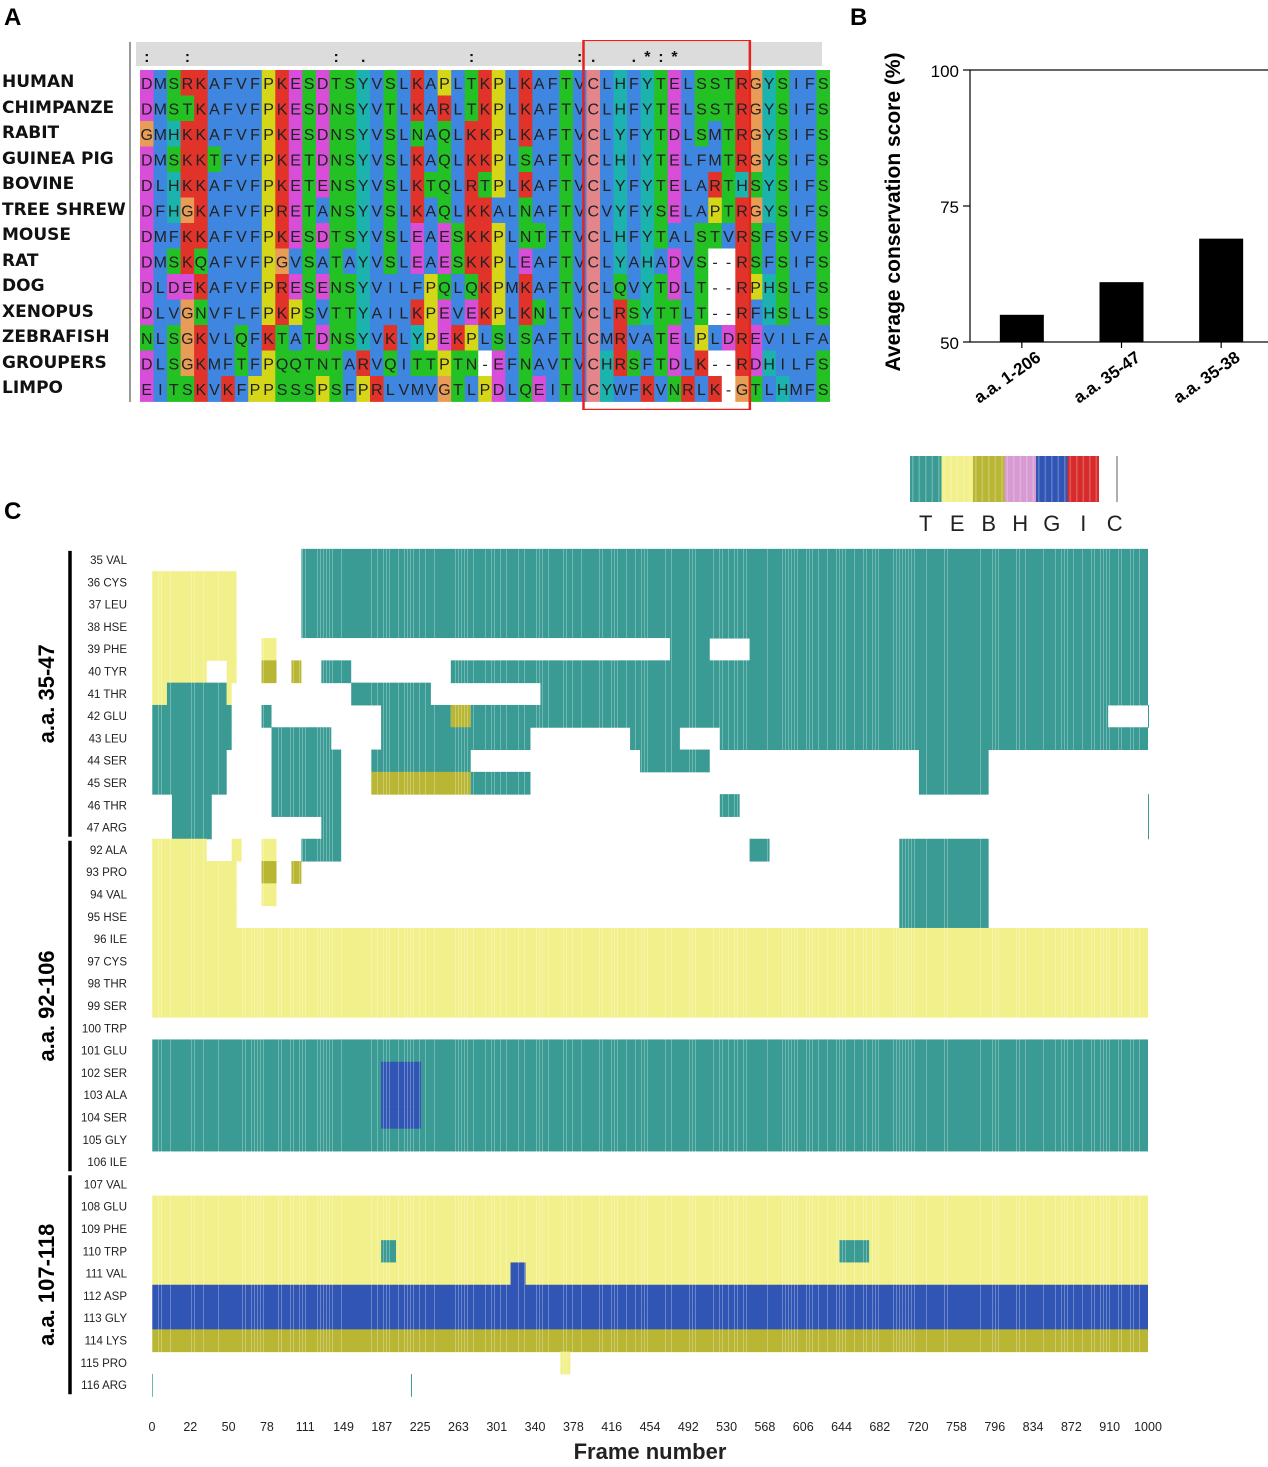 Image resolution: width=1268 pixels, height=1467 pixels. Describe the element at coordinates (106, 1185) in the screenshot. I see `residue-row-label: 107 VAL` at that location.